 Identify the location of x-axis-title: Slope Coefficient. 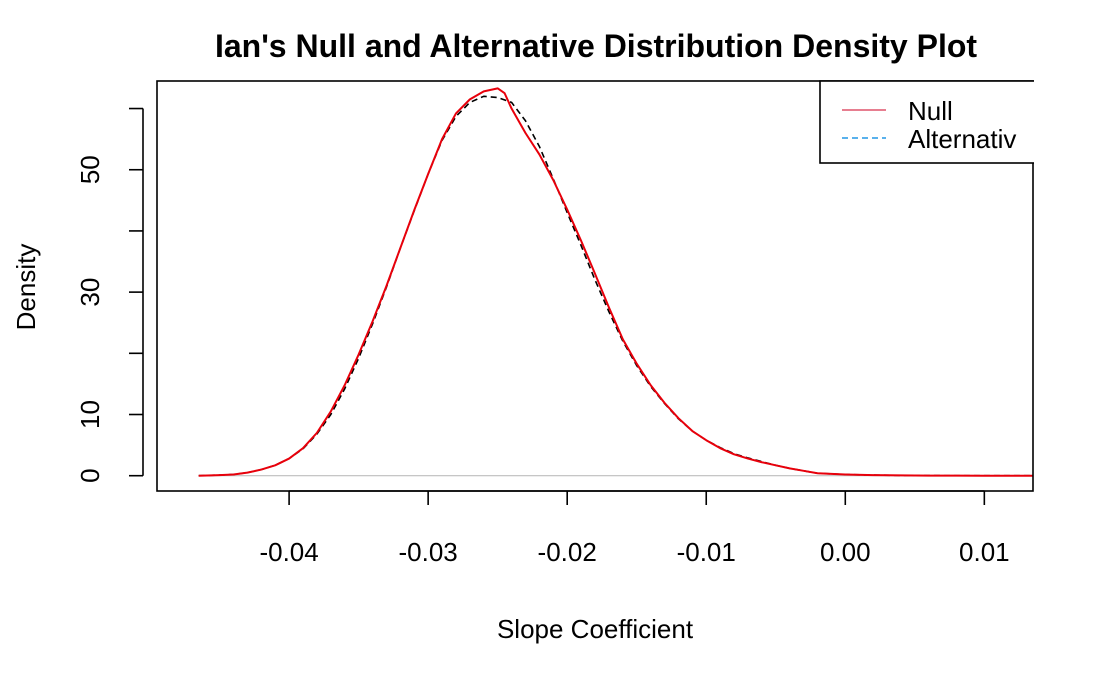
(595, 629).